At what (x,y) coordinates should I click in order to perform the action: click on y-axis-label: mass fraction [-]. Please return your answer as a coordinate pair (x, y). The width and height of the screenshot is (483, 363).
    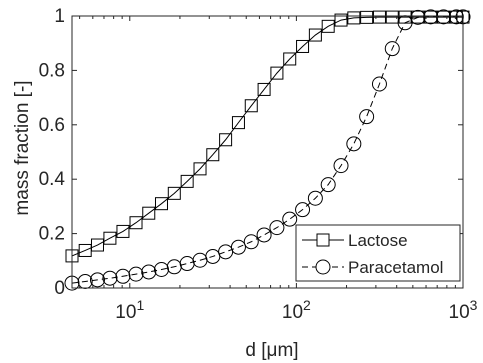
    Looking at the image, I should click on (22, 147).